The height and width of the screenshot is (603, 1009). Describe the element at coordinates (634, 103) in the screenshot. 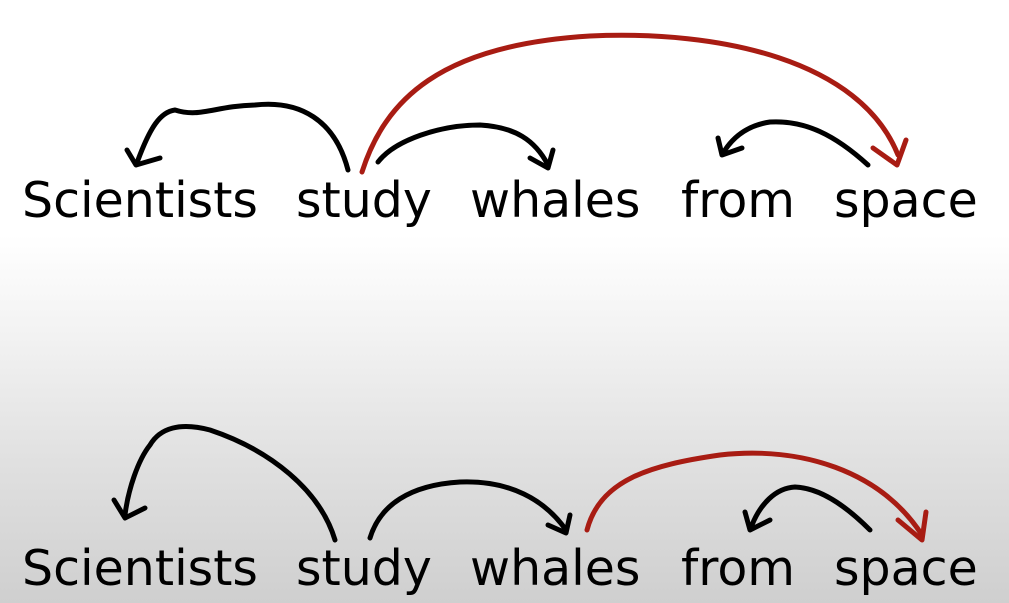

I see `arc-study-to-space` at that location.